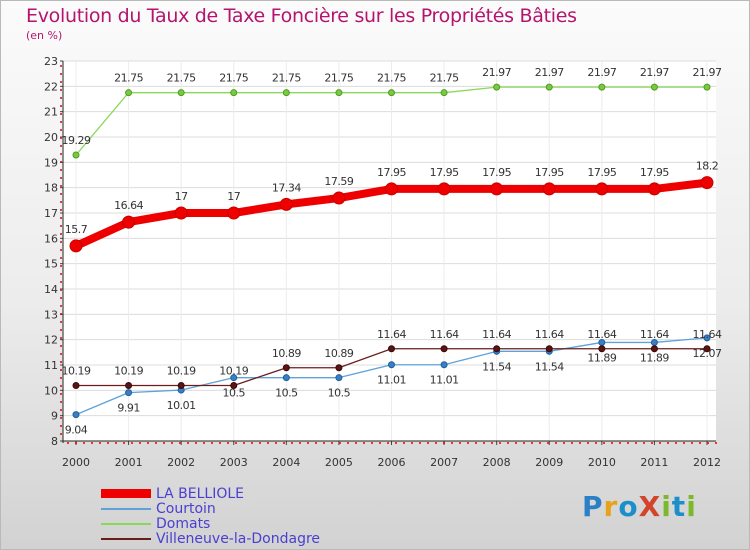  Describe the element at coordinates (707, 166) in the screenshot. I see `data-label-la-belliole: 18.2` at that location.